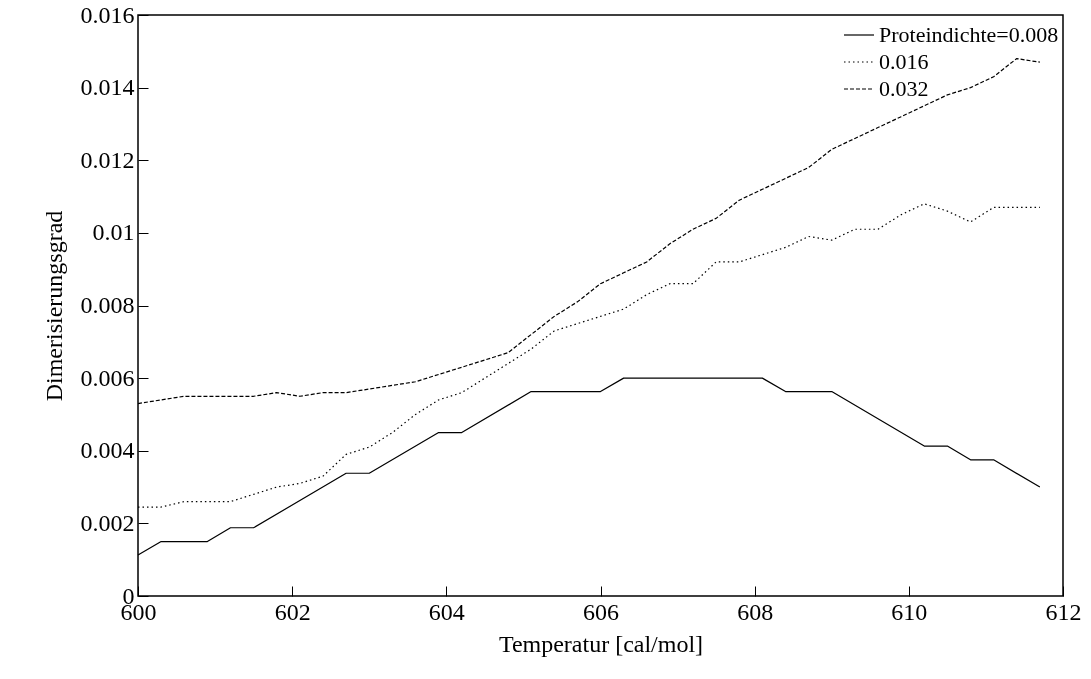 The width and height of the screenshot is (1091, 679). Describe the element at coordinates (107, 159) in the screenshot. I see `y-tick-label: 0.012` at that location.